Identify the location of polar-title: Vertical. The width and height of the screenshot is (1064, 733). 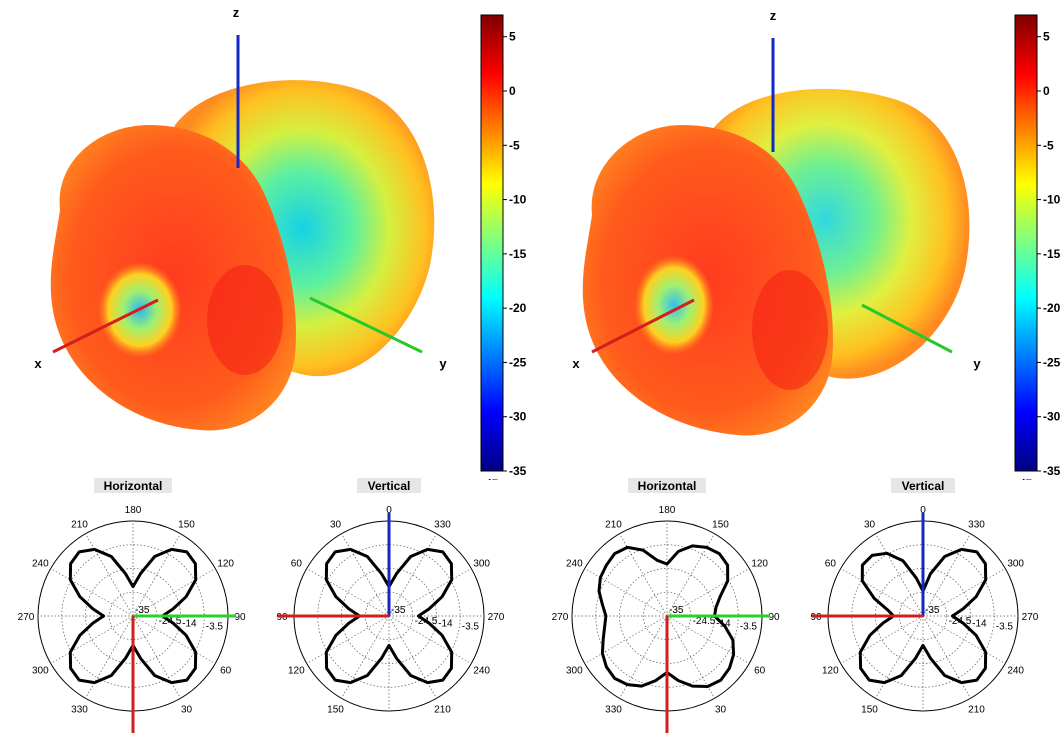
(389, 485).